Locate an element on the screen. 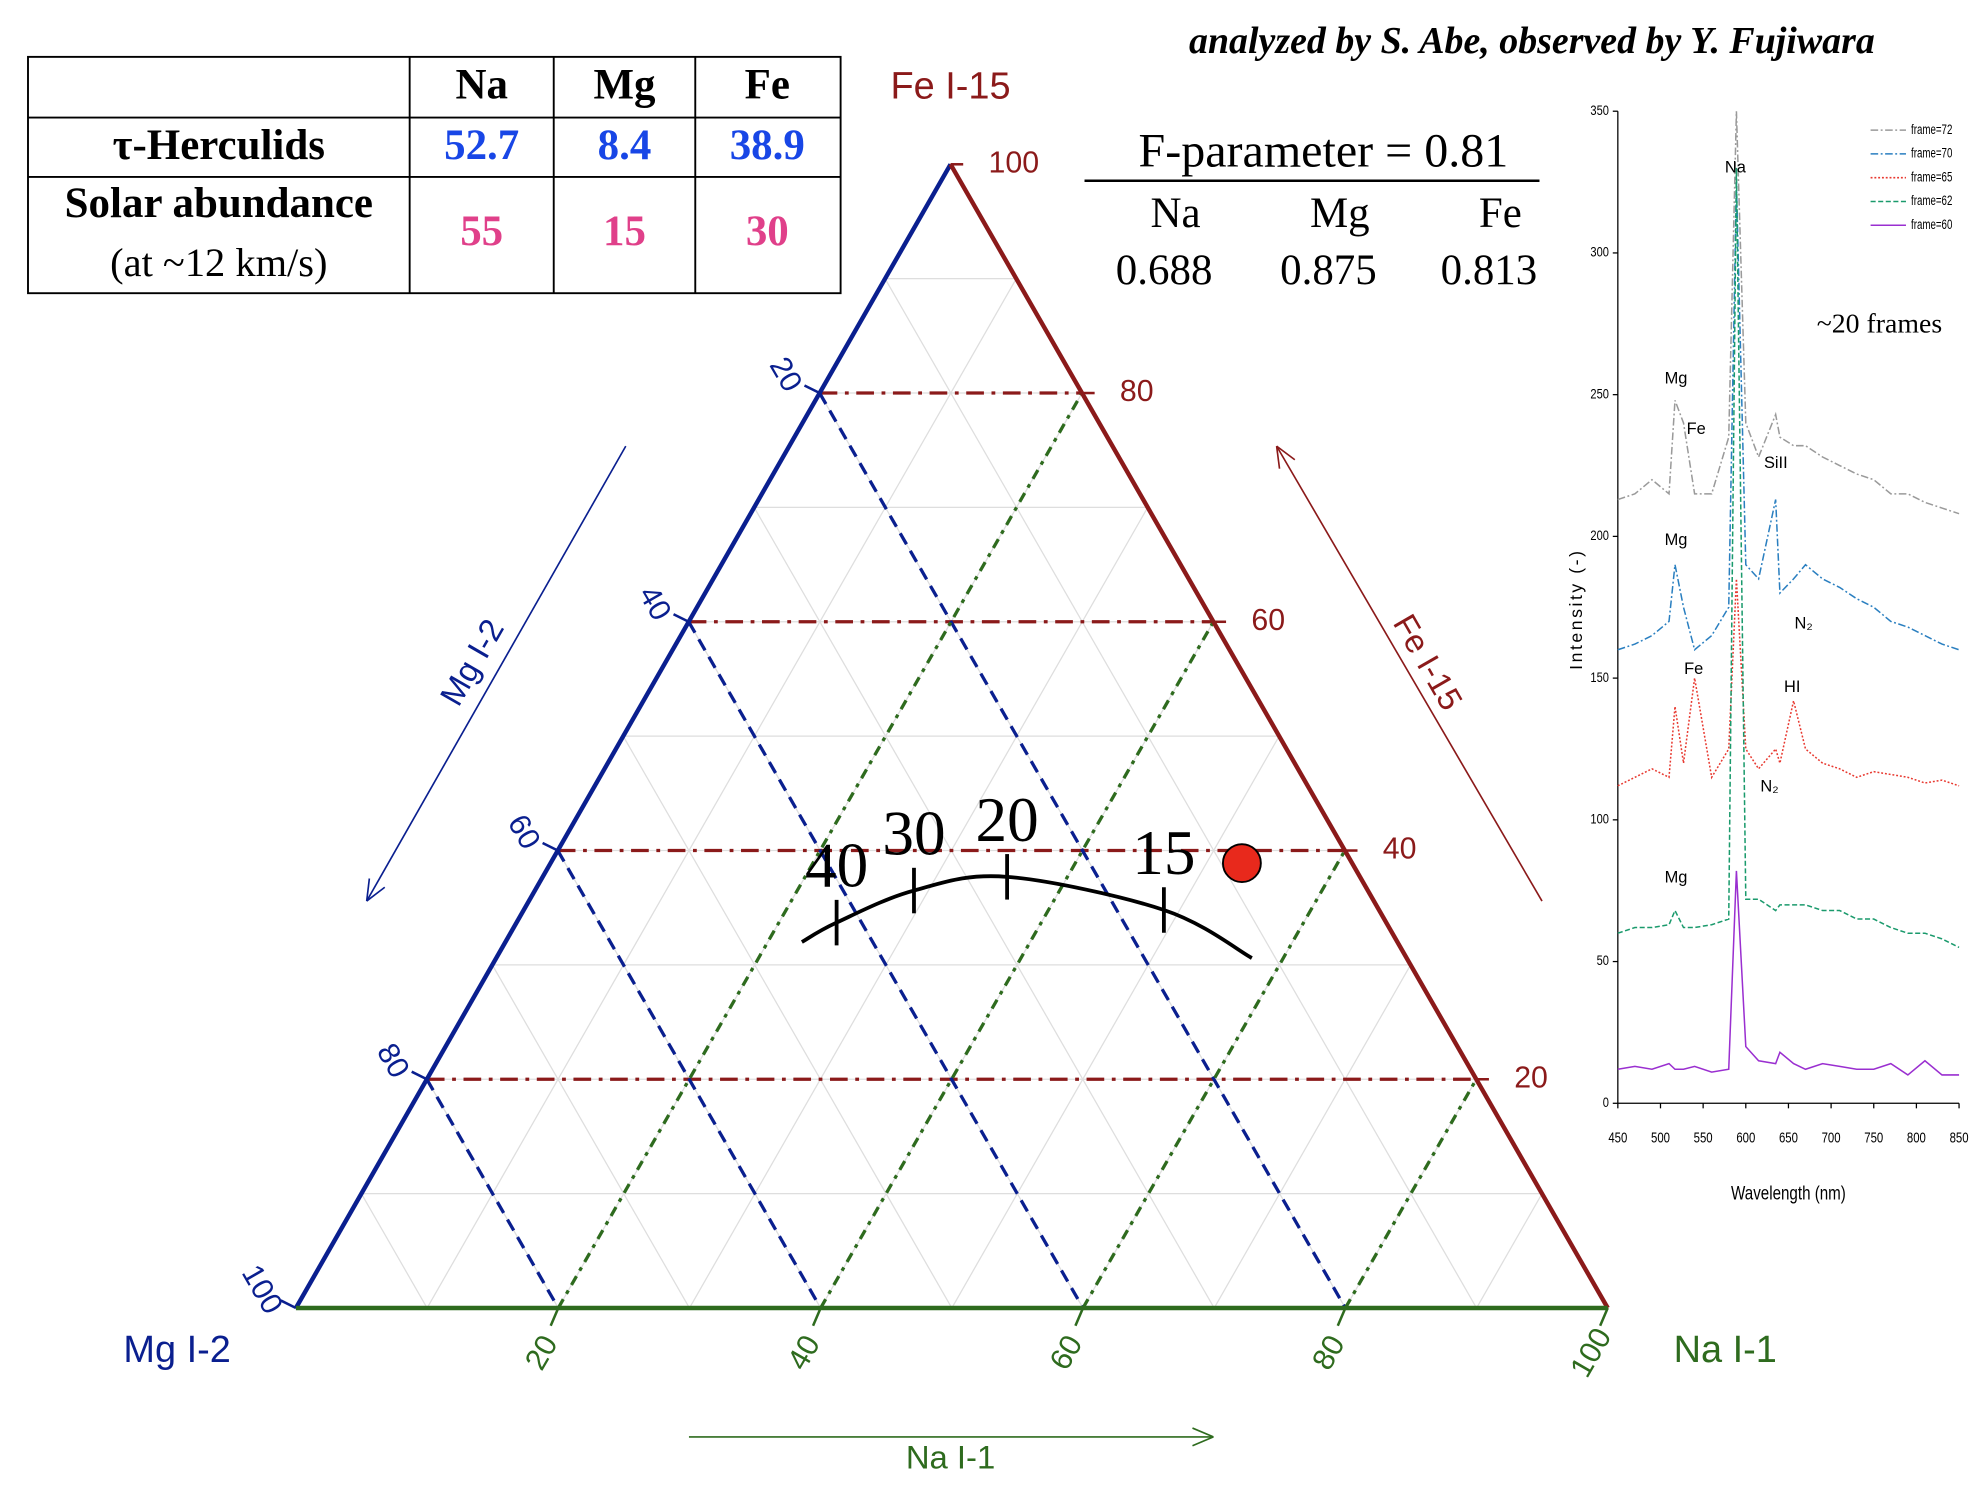  f-parameter-header: Mg is located at coordinates (1340, 213).